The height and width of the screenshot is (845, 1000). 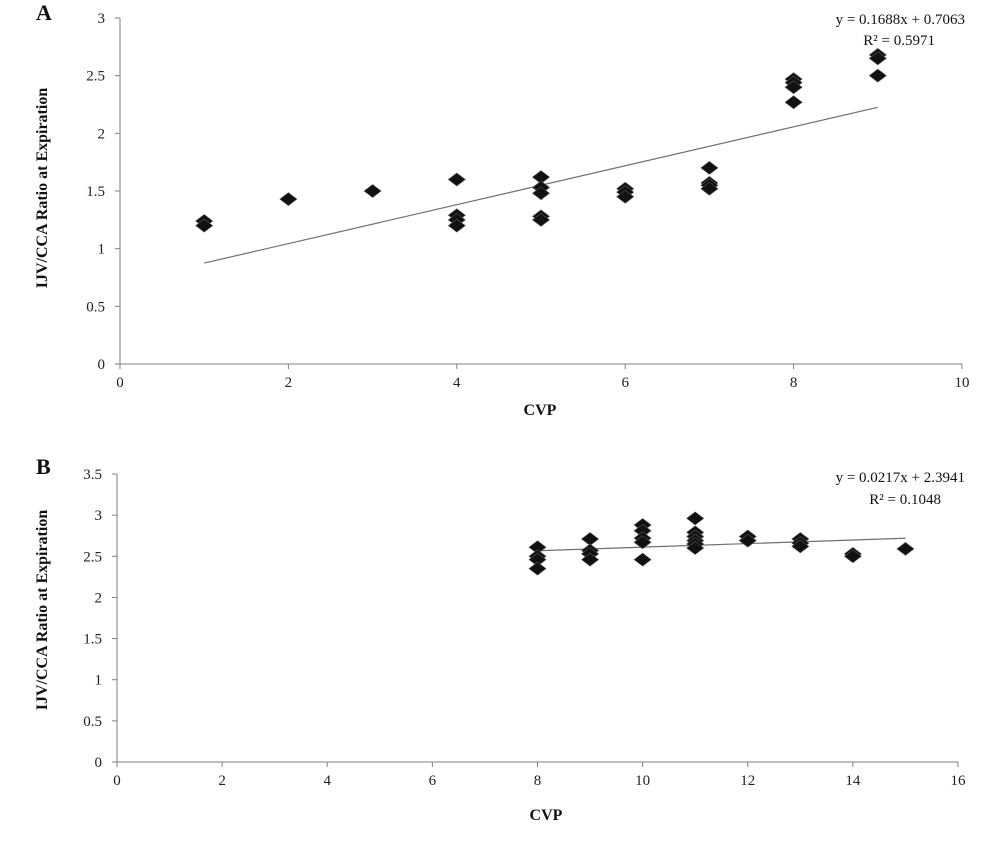 I want to click on panel-a-x-tick-label: 4, so click(x=457, y=383).